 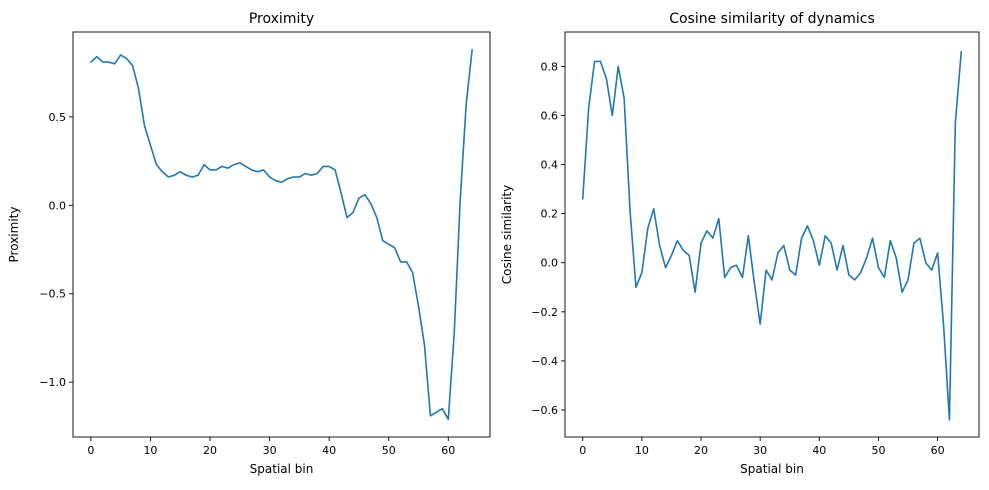 What do you see at coordinates (507, 234) in the screenshot?
I see `y-axis-label: Cosine similarity` at bounding box center [507, 234].